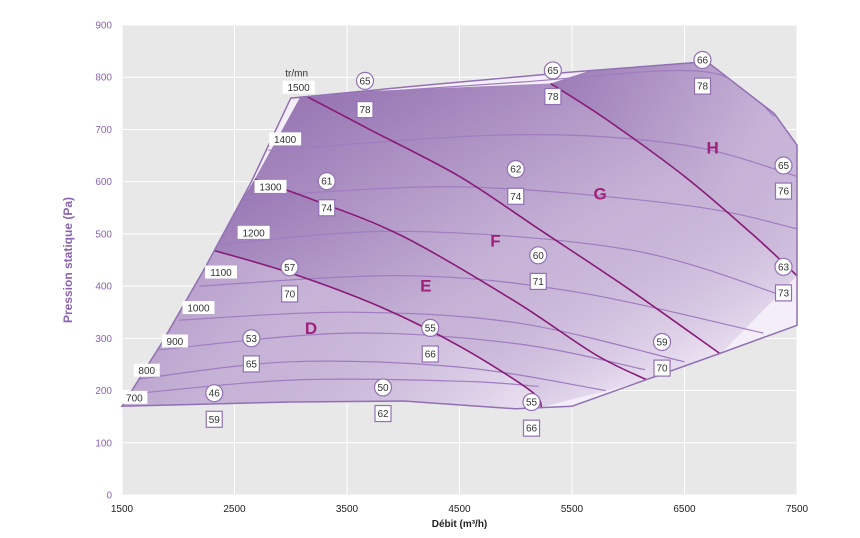  Describe the element at coordinates (103, 26) in the screenshot. I see `y-tick-label: 900` at that location.